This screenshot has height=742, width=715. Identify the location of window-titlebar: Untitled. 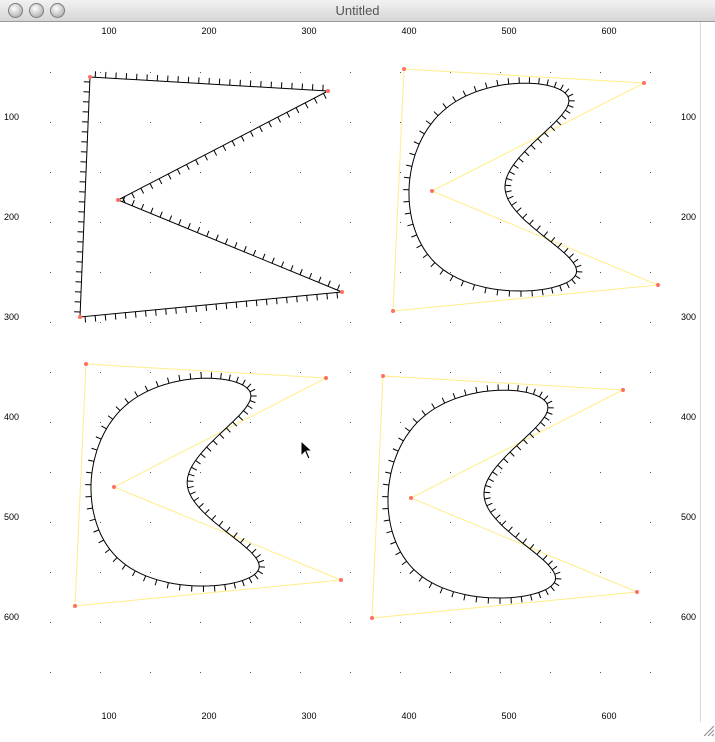
(357, 11).